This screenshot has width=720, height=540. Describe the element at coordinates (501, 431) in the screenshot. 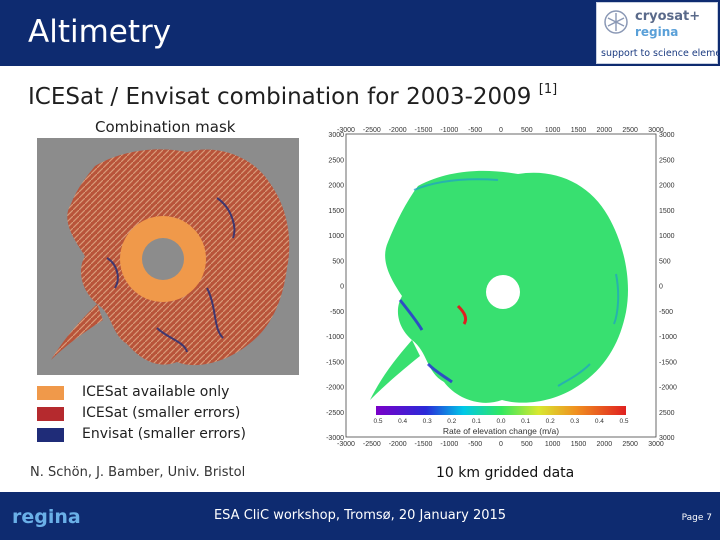

I see `colorbar-label: Rate of elevation change (m/a)` at that location.